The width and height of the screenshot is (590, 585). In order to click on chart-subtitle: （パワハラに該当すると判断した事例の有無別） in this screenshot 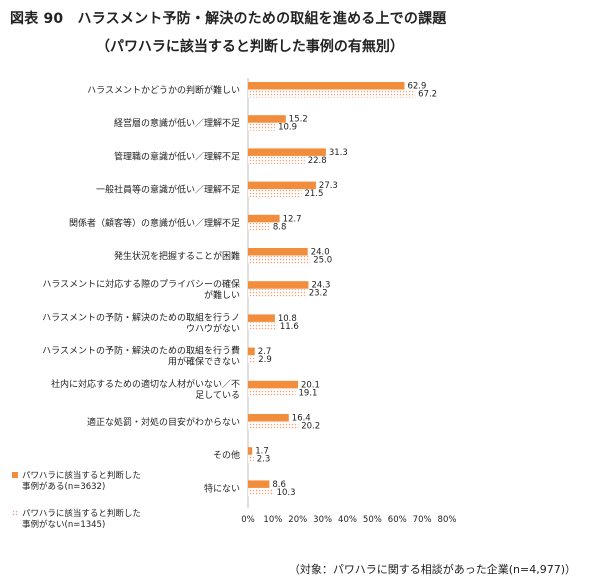, I will do `click(250, 47)`.